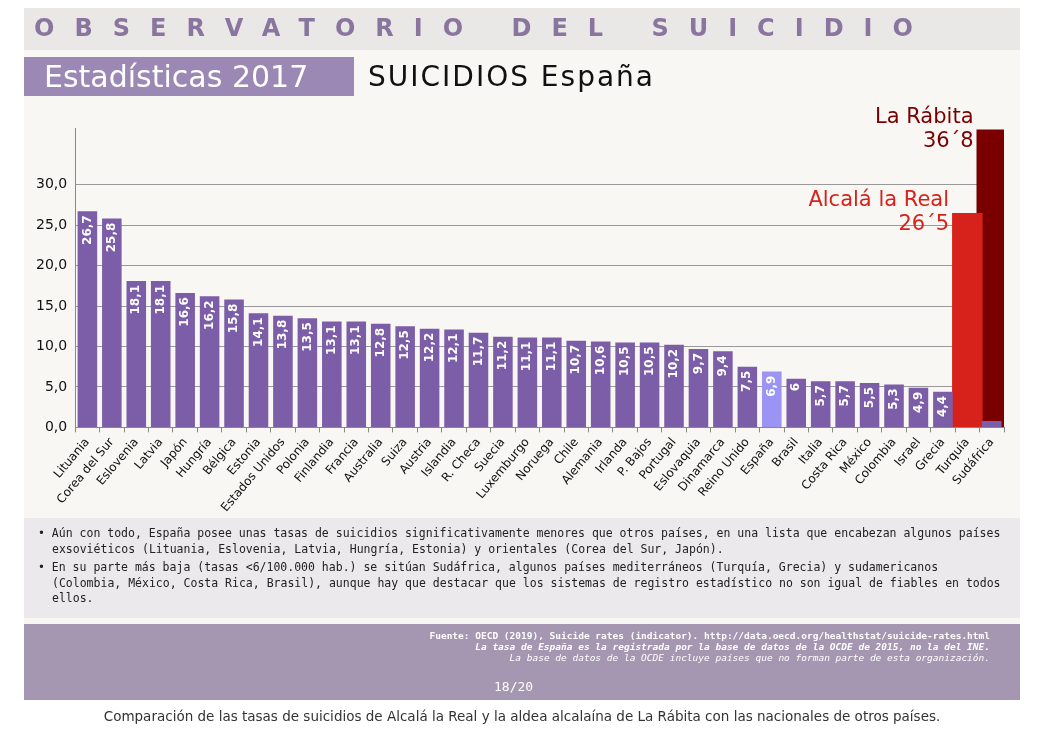 This screenshot has height=740, width=1042. Describe the element at coordinates (404, 345) in the screenshot. I see `data-label: 12,5` at that location.